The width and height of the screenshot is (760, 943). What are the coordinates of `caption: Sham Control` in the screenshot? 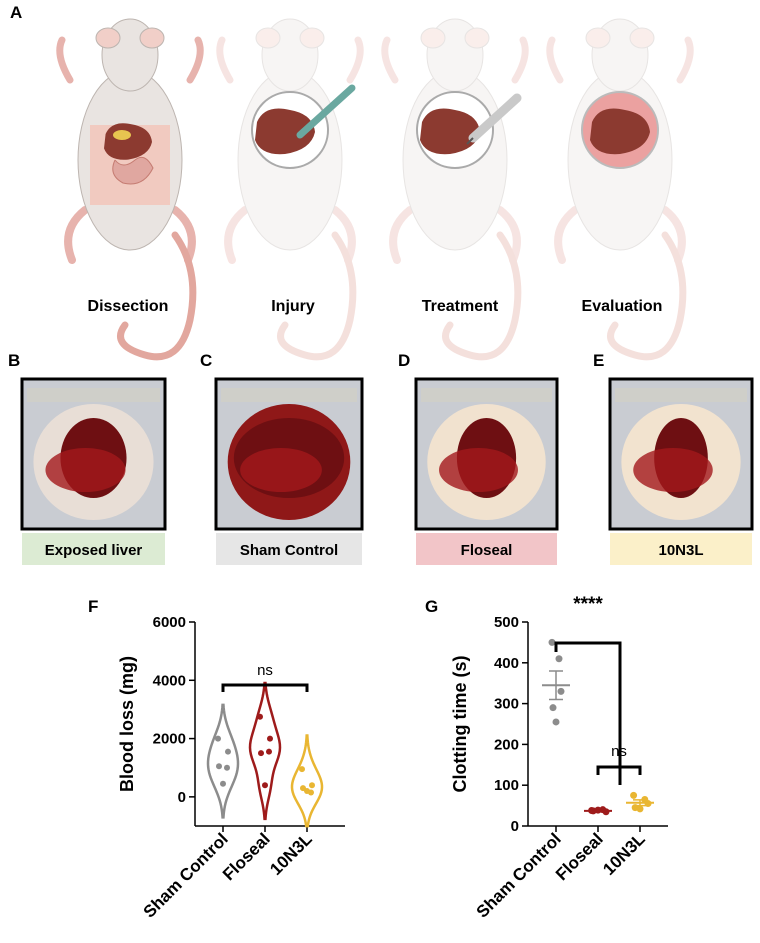 It's located at (289, 550).